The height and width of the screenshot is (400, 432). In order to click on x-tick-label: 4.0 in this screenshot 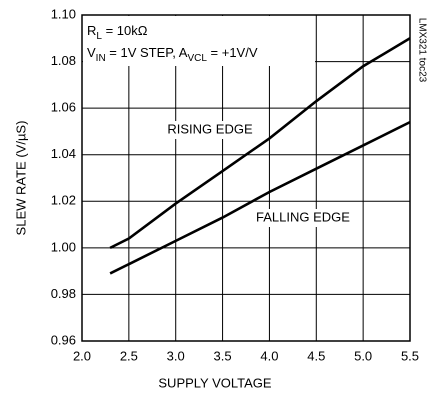, I will do `click(269, 355)`.